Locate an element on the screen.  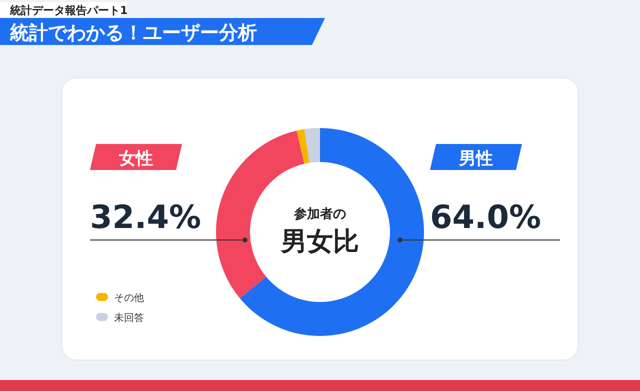
chart-subtitle: 統計データ報告パート1 is located at coordinates (68, 10).